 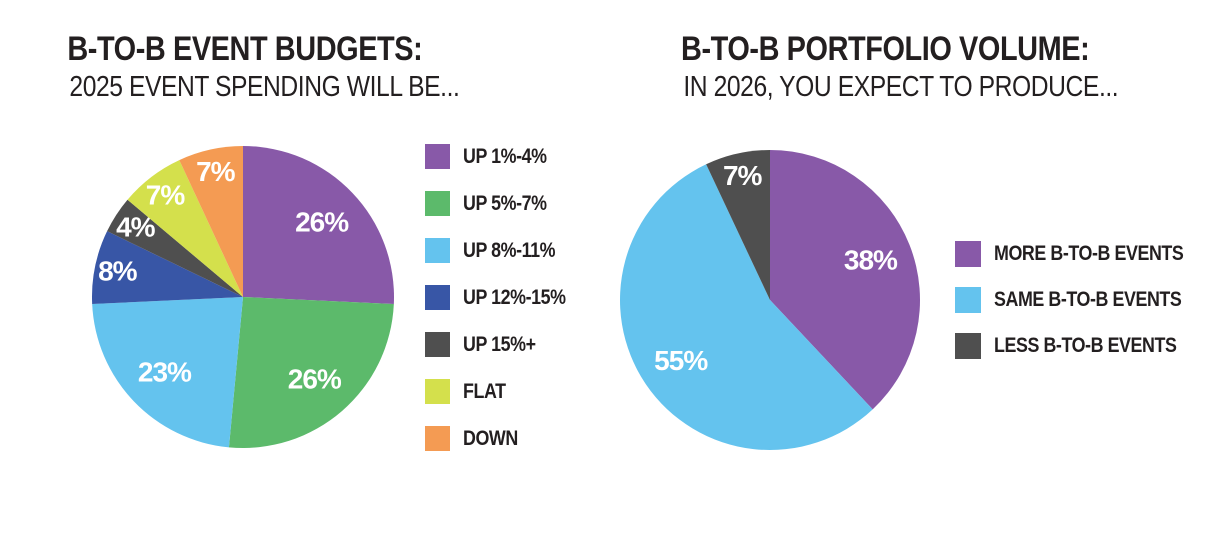 I want to click on legend-item-same-b-to-b-events: SAME B-TO-B EVENTS, so click(x=1086, y=300).